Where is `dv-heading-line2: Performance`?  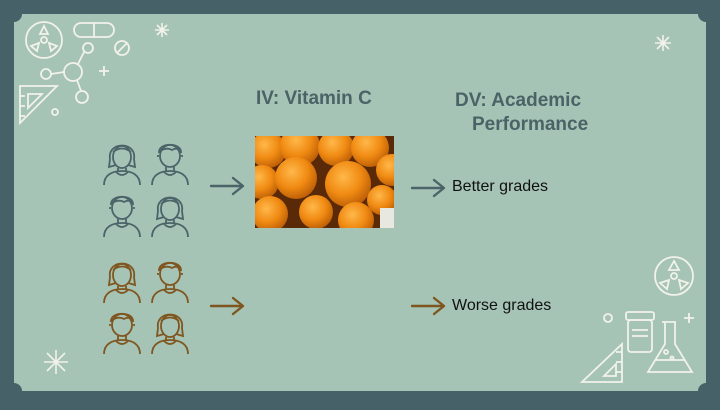
dv-heading-line2: Performance is located at coordinates (530, 124).